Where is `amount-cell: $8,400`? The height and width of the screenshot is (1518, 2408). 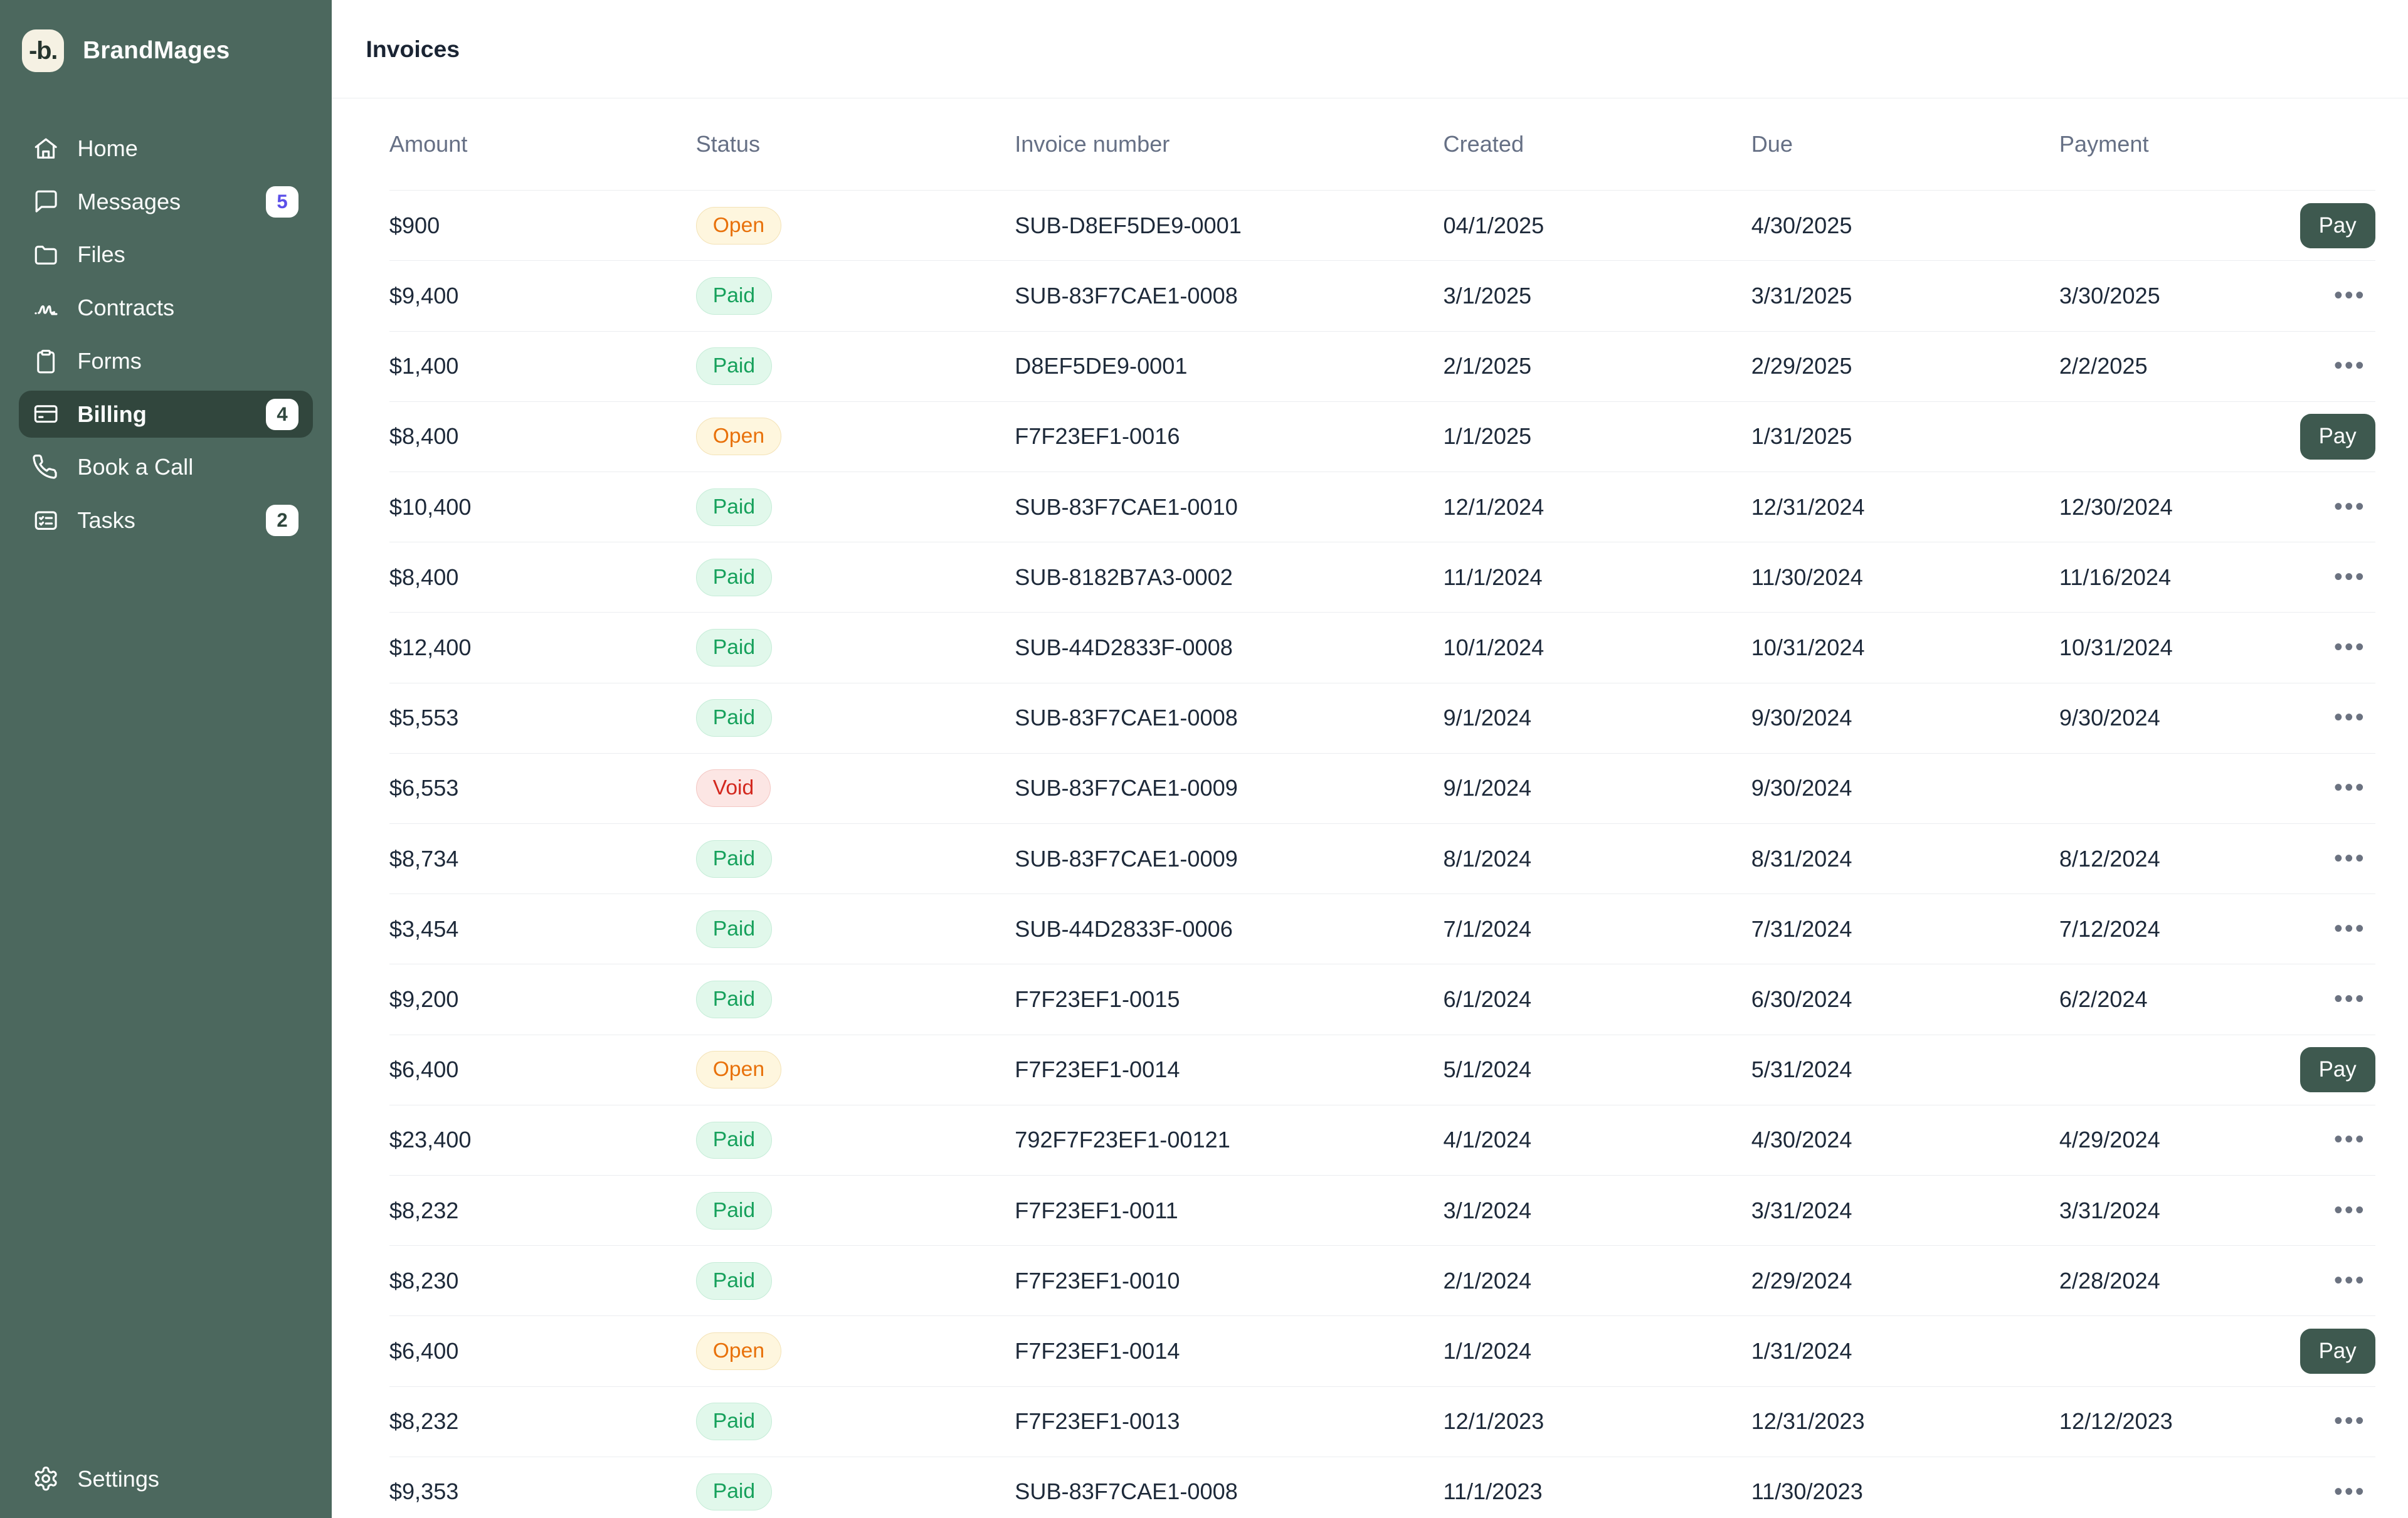 amount-cell: $8,400 is located at coordinates (424, 436).